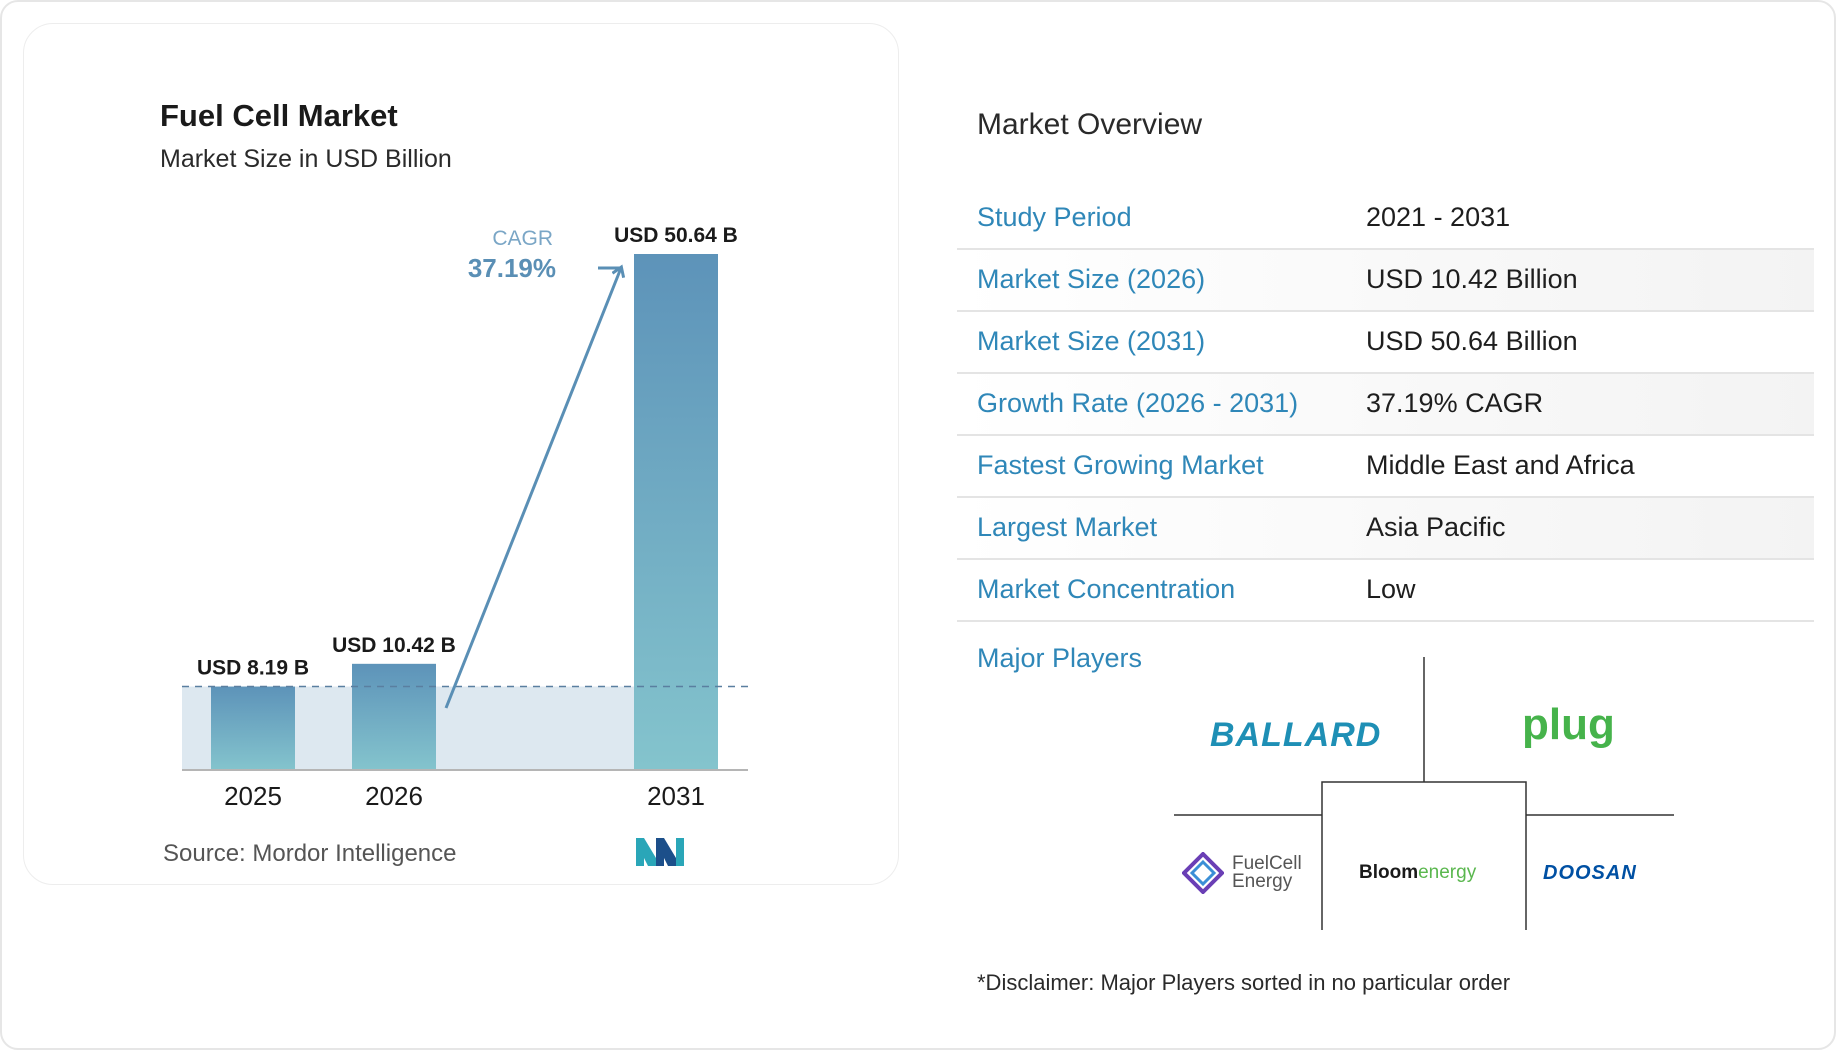 This screenshot has width=1836, height=1050. Describe the element at coordinates (1391, 589) in the screenshot. I see `overview-row-value: Low` at that location.